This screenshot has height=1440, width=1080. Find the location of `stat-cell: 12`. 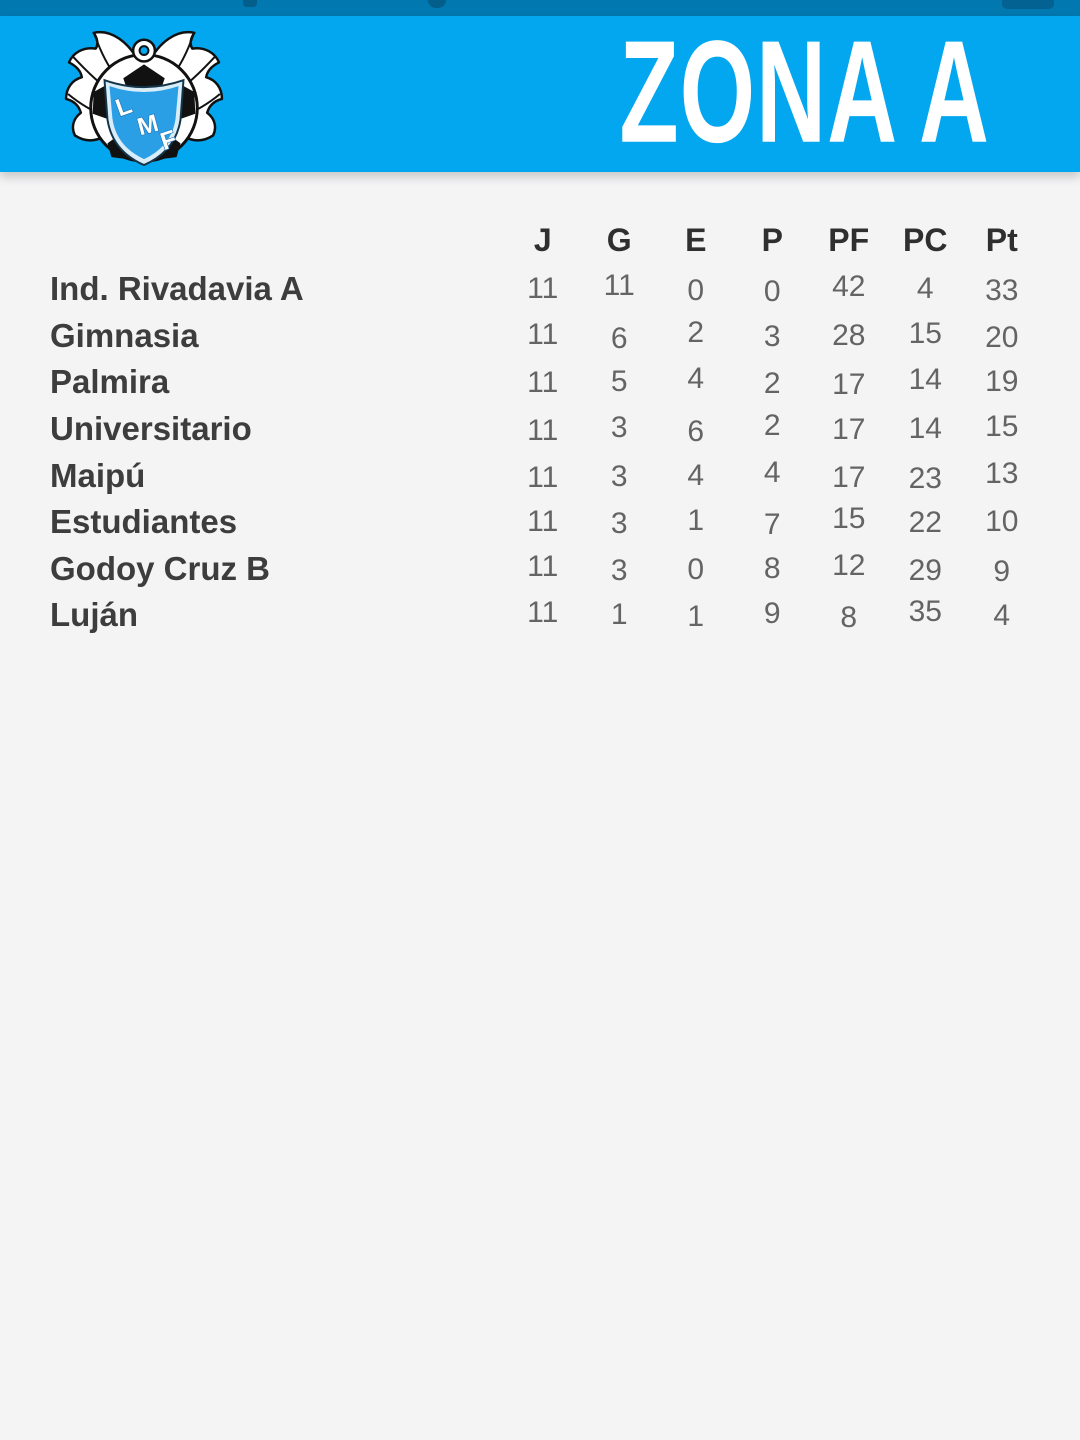

stat-cell: 12 is located at coordinates (849, 565).